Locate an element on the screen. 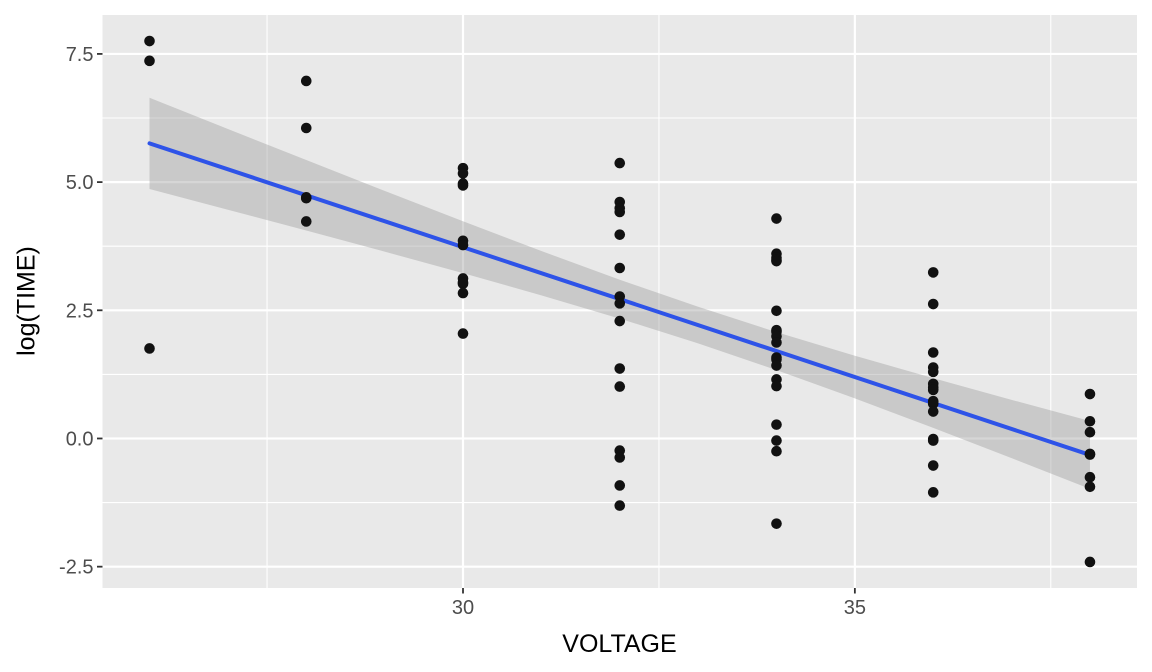  y-tick-label: 7.5 is located at coordinates (80, 55).